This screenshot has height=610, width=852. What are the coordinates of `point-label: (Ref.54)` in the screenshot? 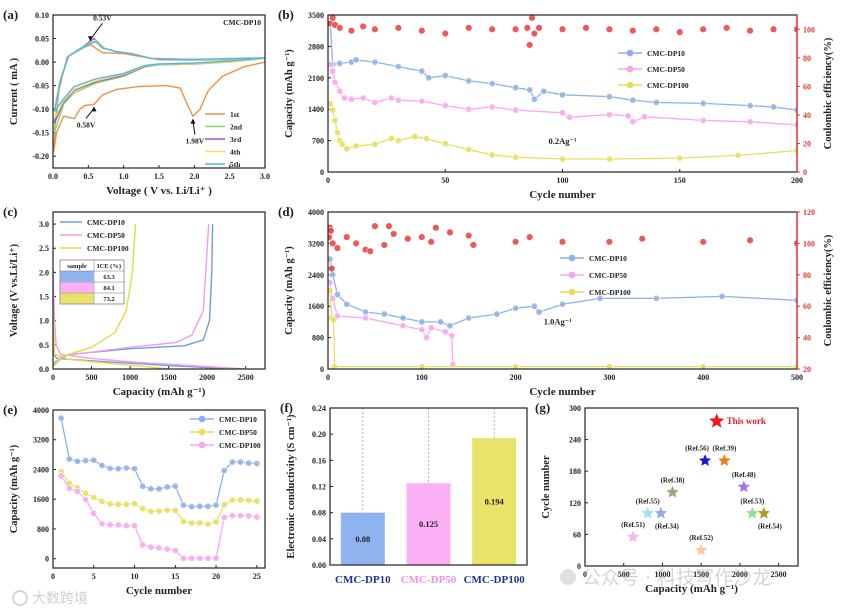 It's located at (770, 526).